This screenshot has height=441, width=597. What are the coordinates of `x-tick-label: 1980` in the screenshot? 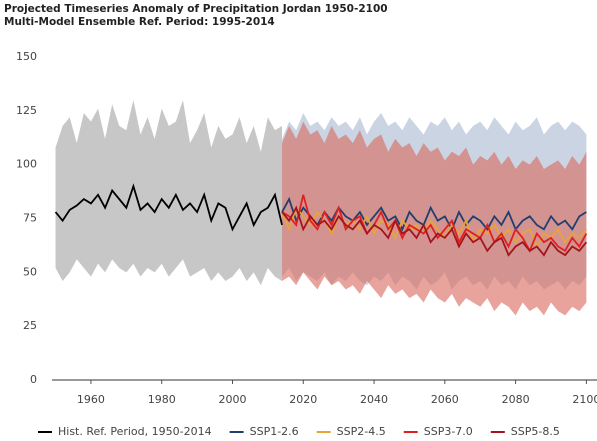 It's located at (162, 399).